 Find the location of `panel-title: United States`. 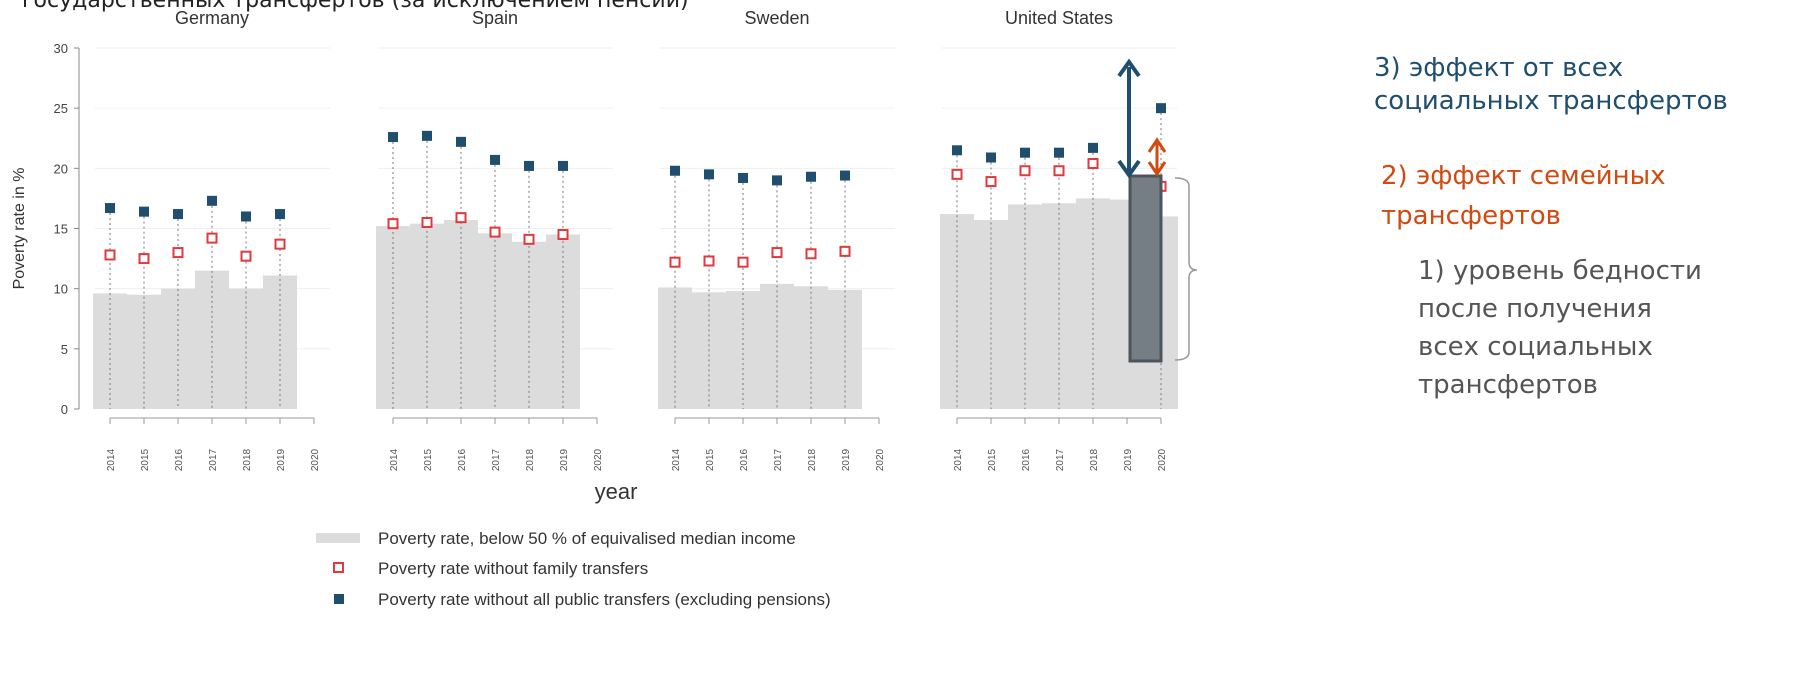

panel-title: United States is located at coordinates (1059, 18).